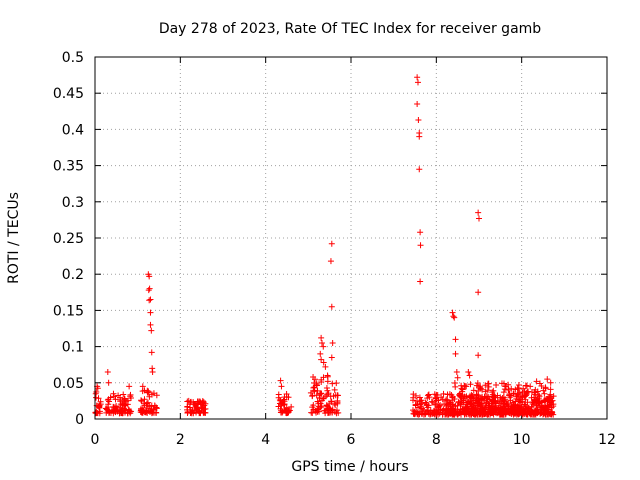  What do you see at coordinates (73, 348) in the screenshot?
I see `y-tick-label: 0.1` at bounding box center [73, 348].